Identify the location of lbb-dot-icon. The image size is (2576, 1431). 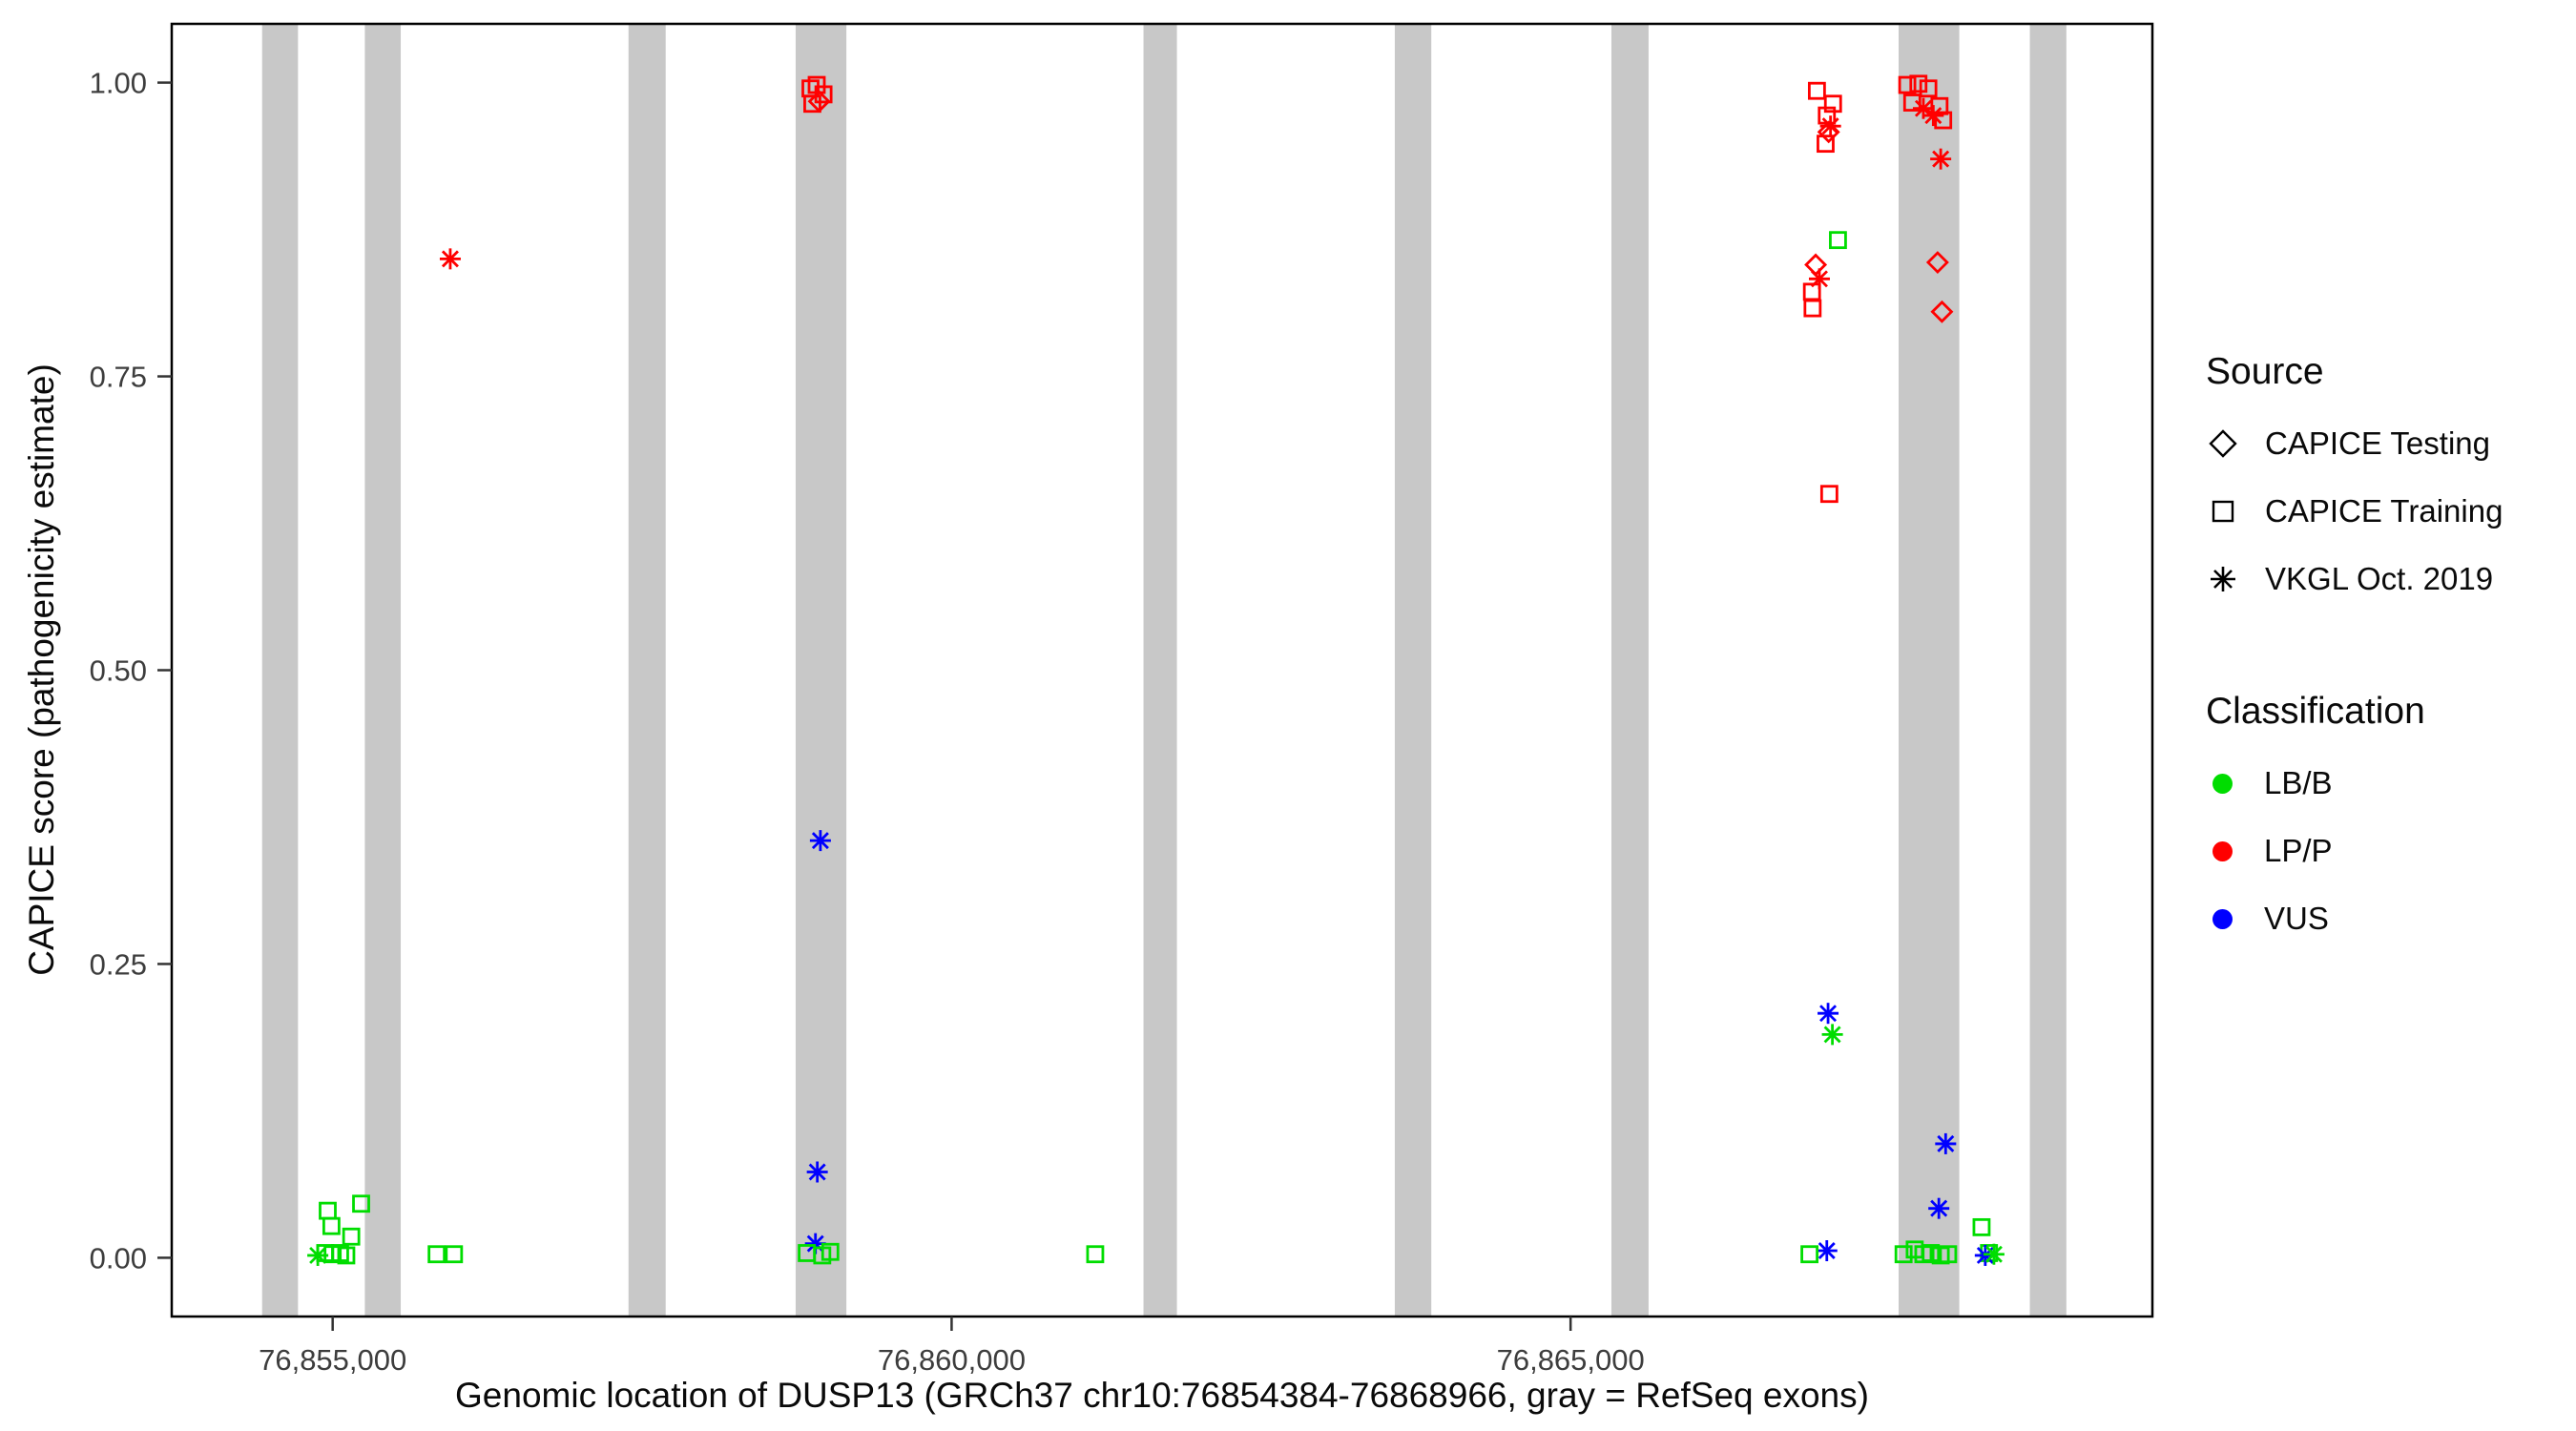
(2222, 783).